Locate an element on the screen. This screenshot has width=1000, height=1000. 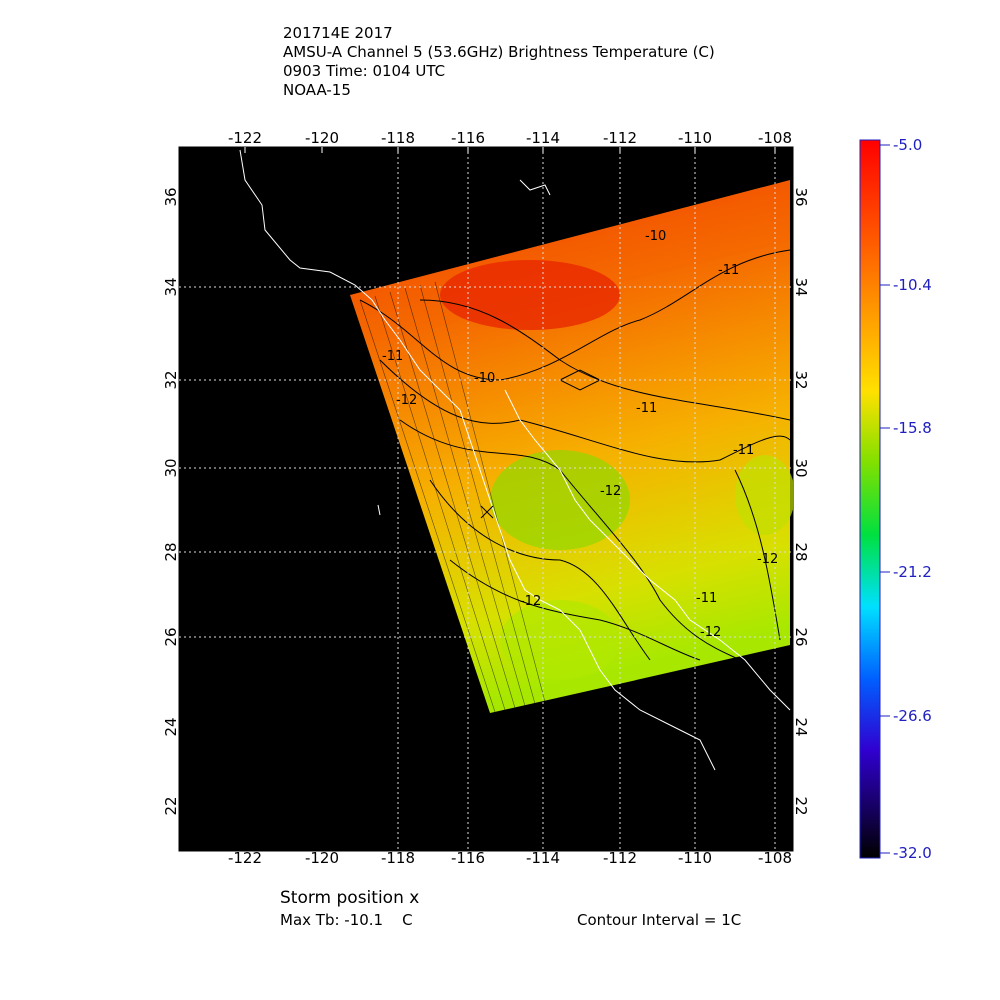
colorbar is located at coordinates (870, 499).